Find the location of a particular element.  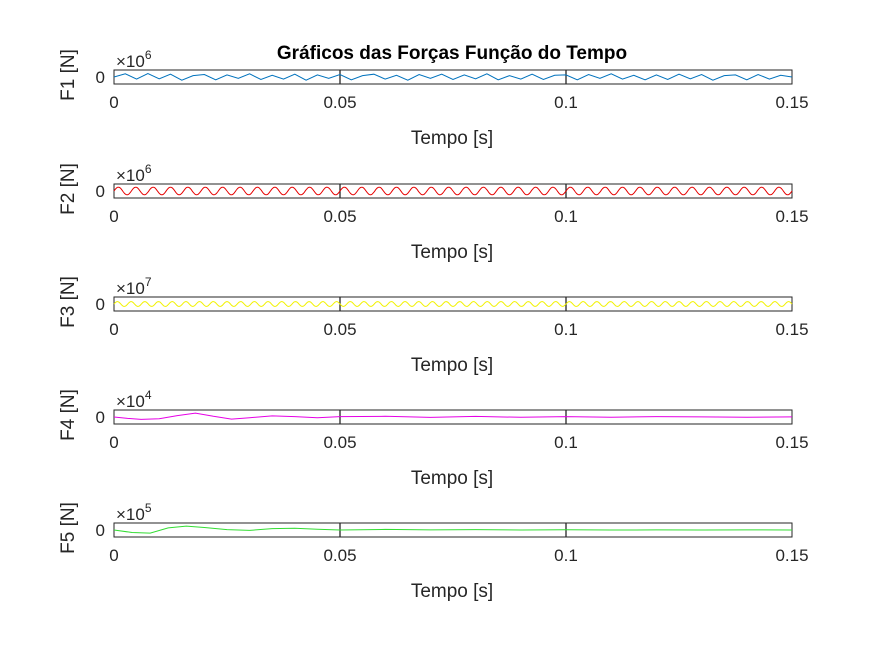

y-axis-label: F5 [N] is located at coordinates (68, 528).